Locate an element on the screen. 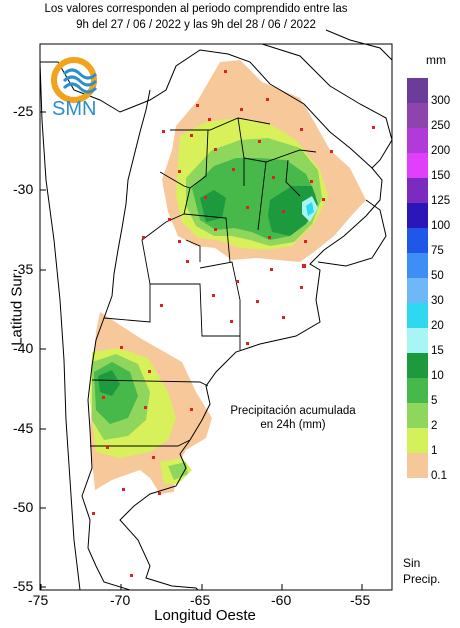 Image resolution: width=460 pixels, height=628 pixels. legend-label: 250 is located at coordinates (441, 126).